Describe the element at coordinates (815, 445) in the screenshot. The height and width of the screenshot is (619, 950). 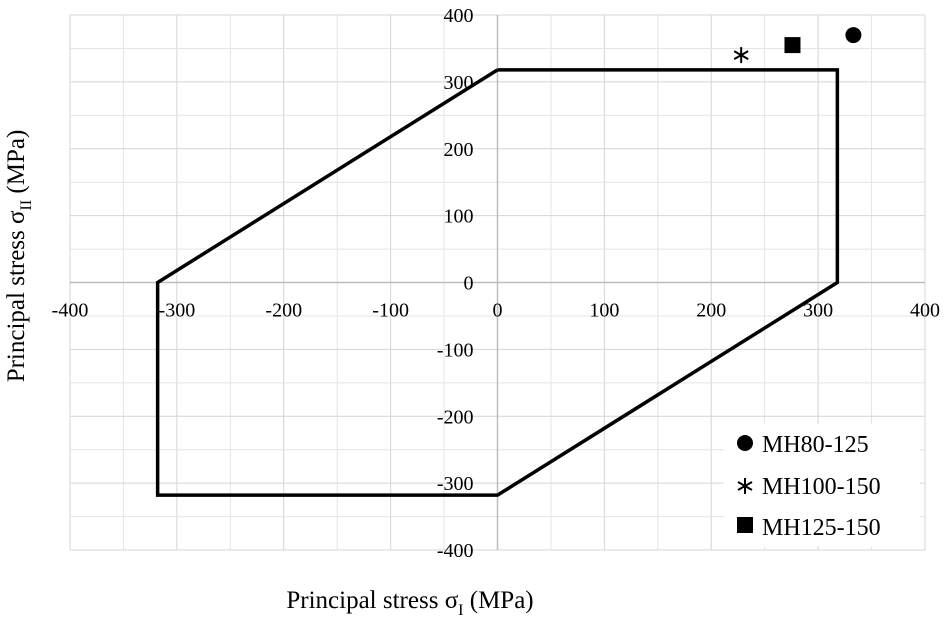
I see `legend-label-mh80-125: MH80-125` at that location.